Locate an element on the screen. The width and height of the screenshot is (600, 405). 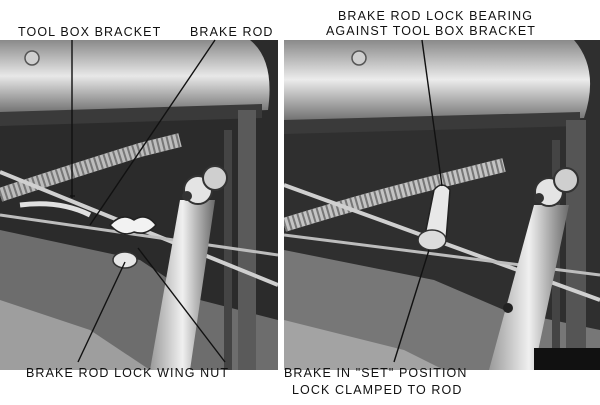
label-brake-set-position-line-1: BRAKE IN "SET" POSITION is located at coordinates (376, 373).